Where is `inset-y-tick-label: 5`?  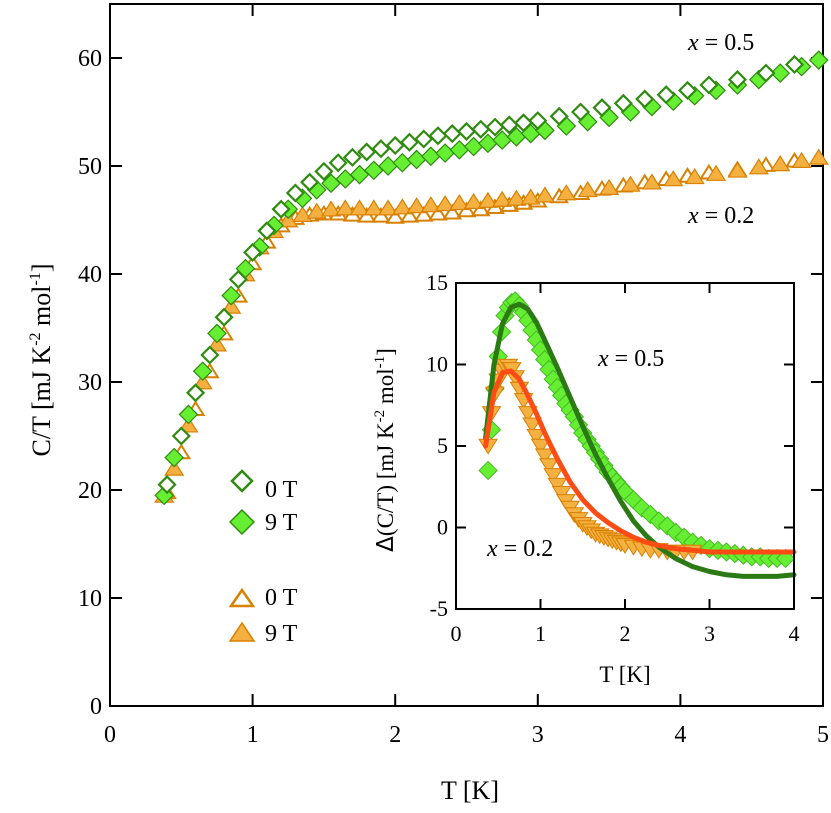
inset-y-tick-label: 5 is located at coordinates (442, 445).